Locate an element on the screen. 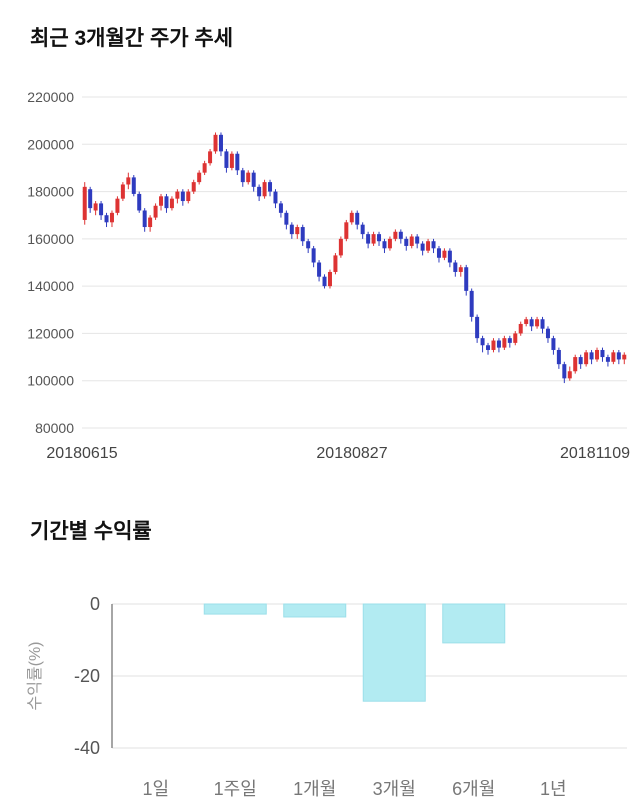  y-axis-tick-label: 0 is located at coordinates (95, 604).